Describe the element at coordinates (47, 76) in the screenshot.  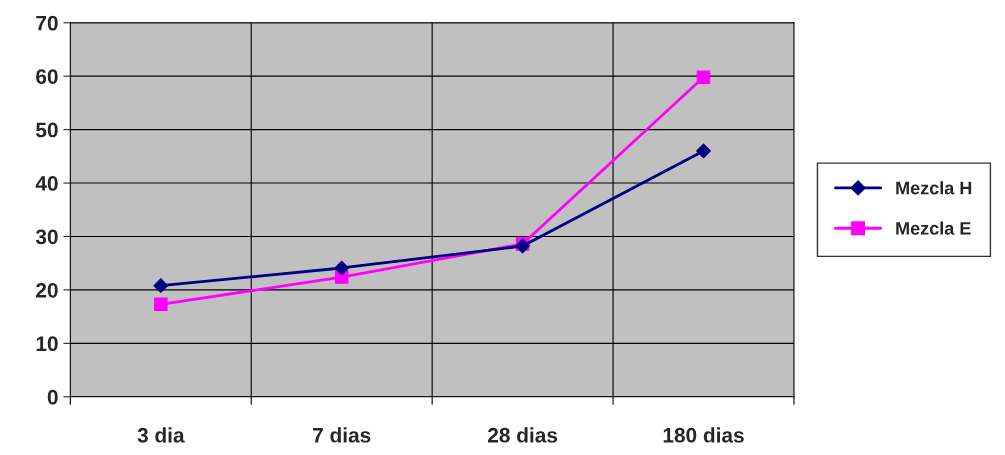
I see `y-tick-label: 60` at that location.